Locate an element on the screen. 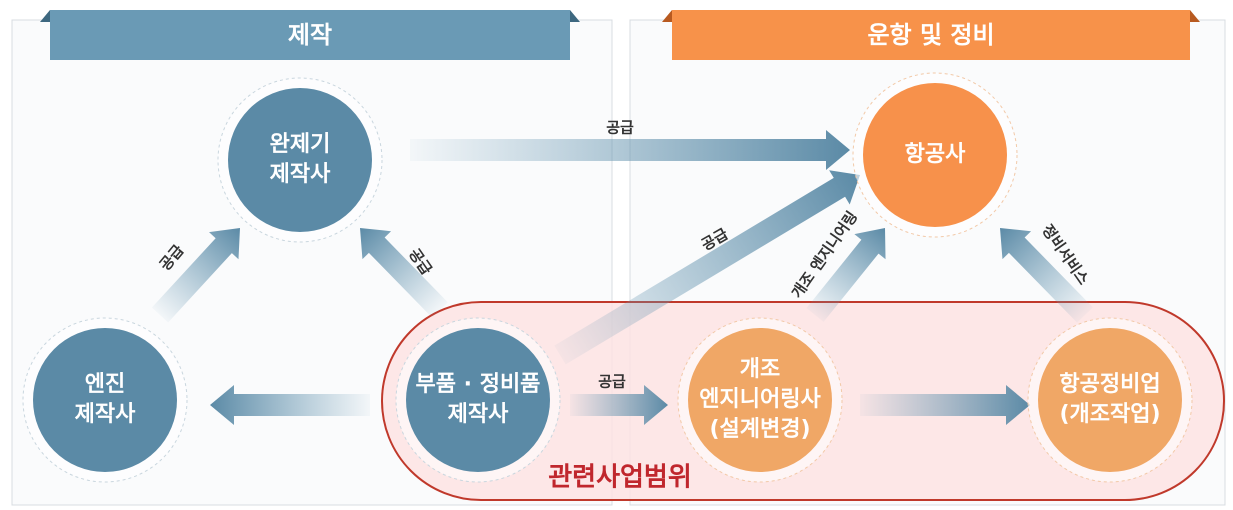  node-label: (설계변경) is located at coordinates (759, 429).